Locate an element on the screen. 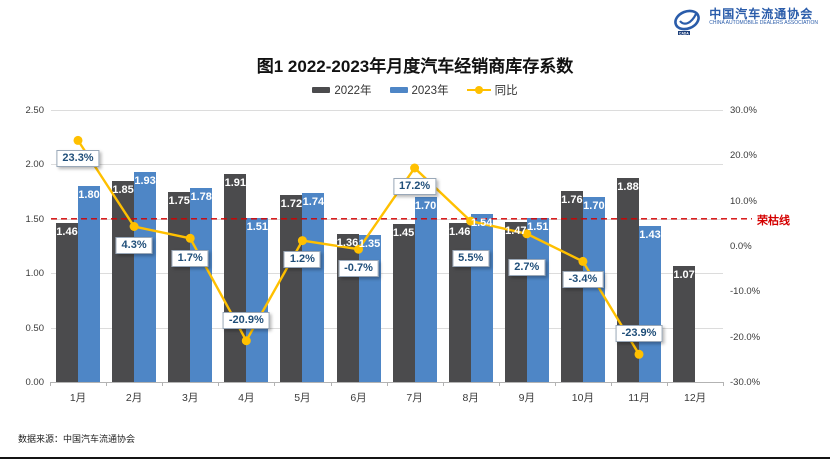 Image resolution: width=830 pixels, height=468 pixels. legend-item-2023: 2023年 is located at coordinates (419, 90).